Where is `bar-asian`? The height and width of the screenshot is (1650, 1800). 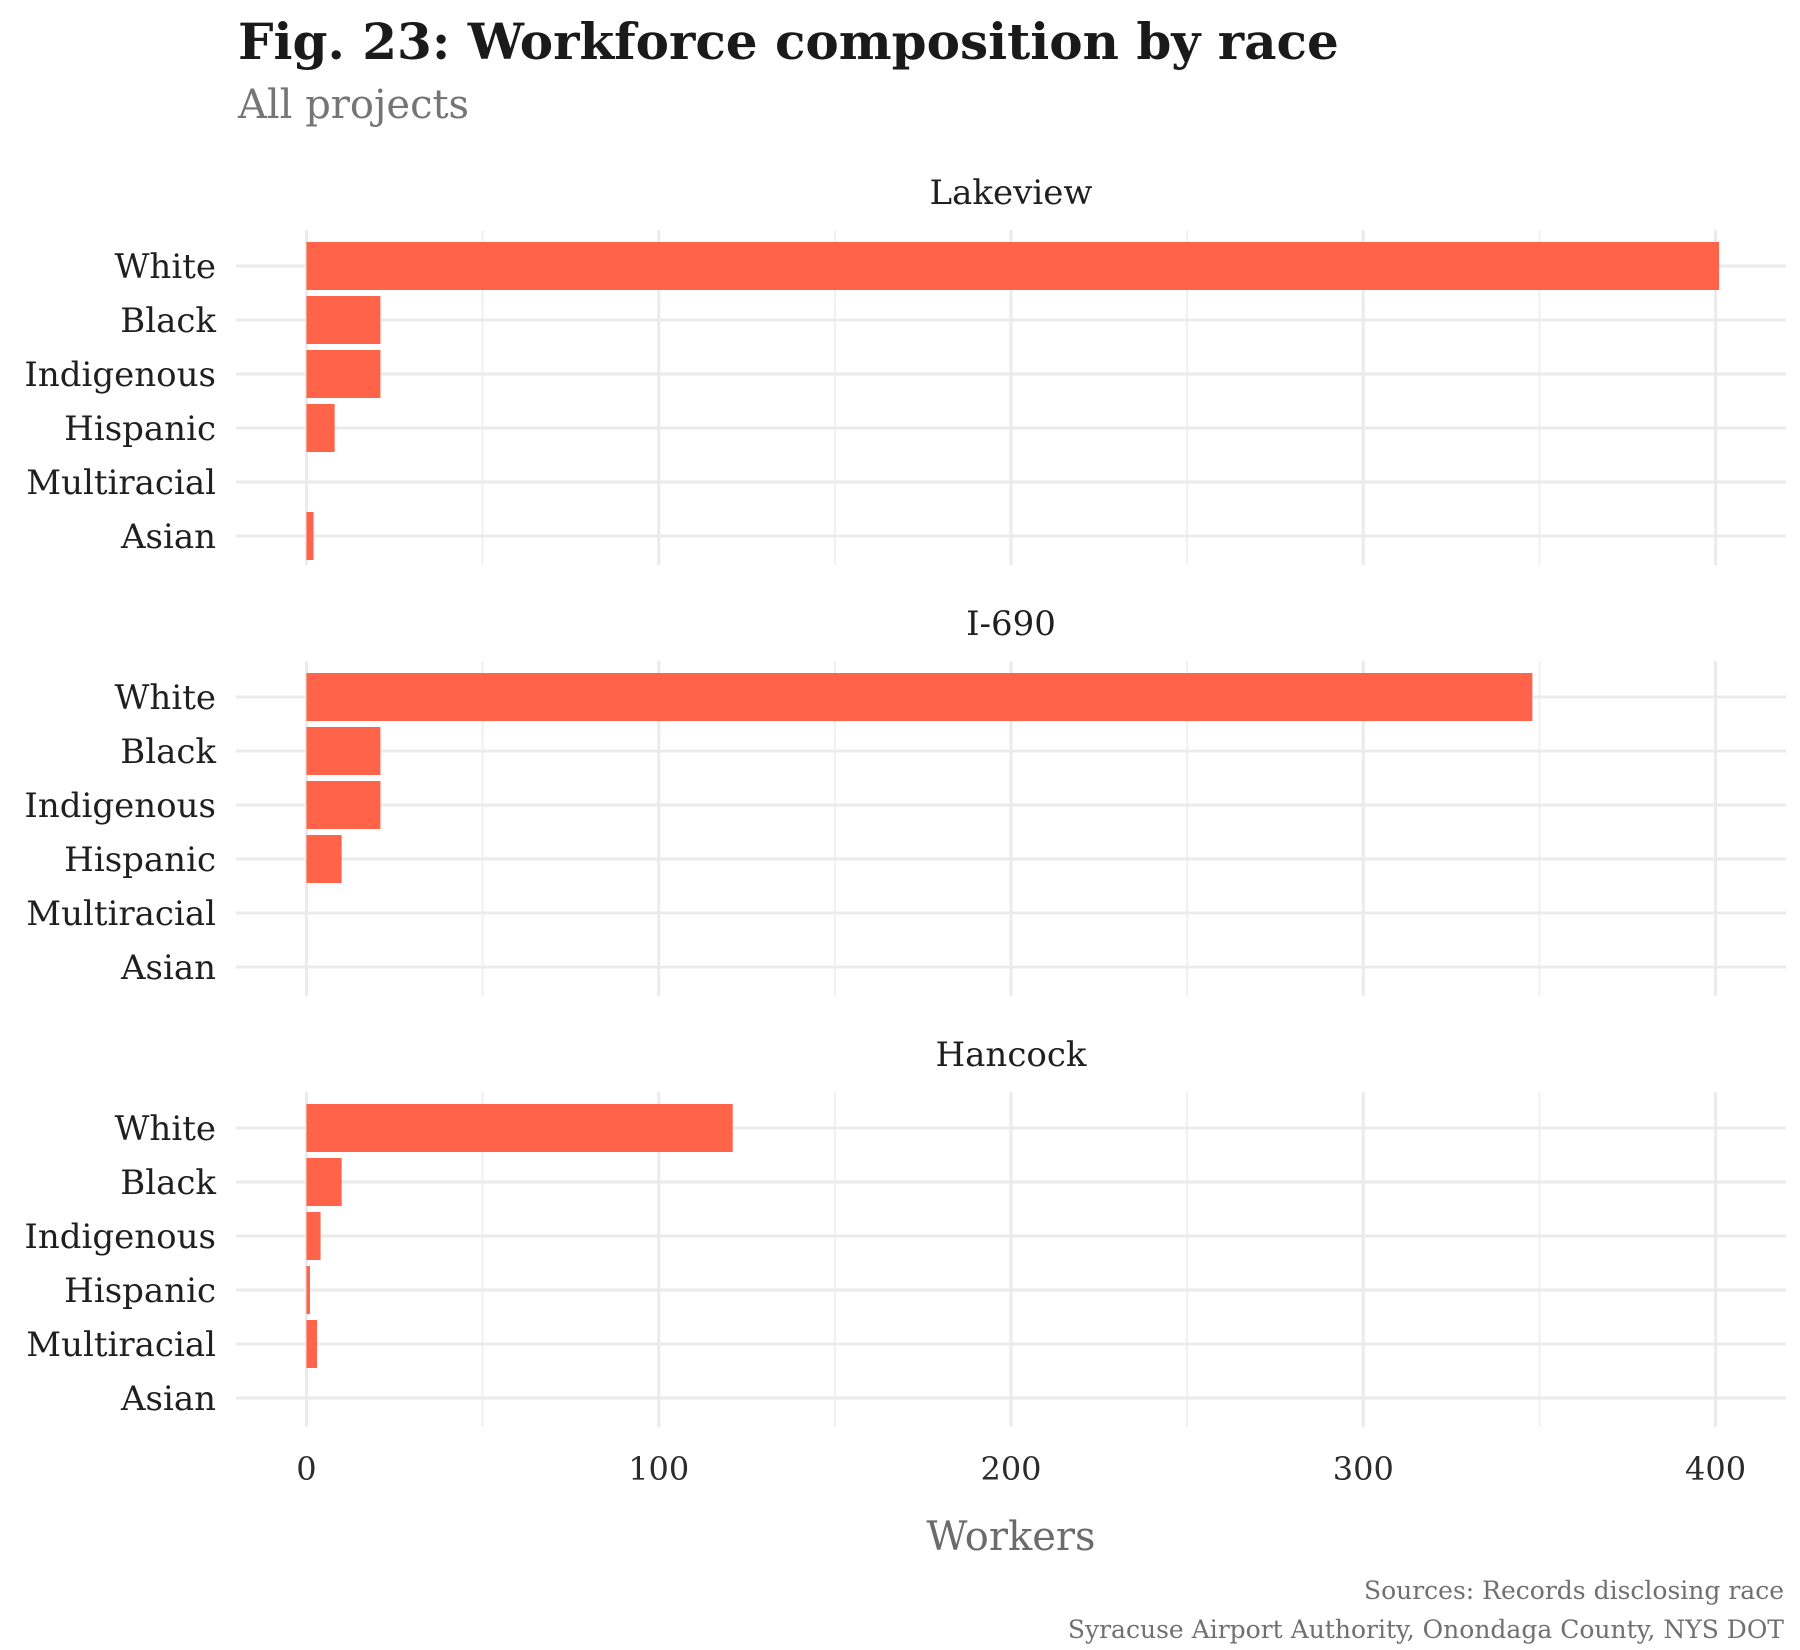 bar-asian is located at coordinates (310, 536).